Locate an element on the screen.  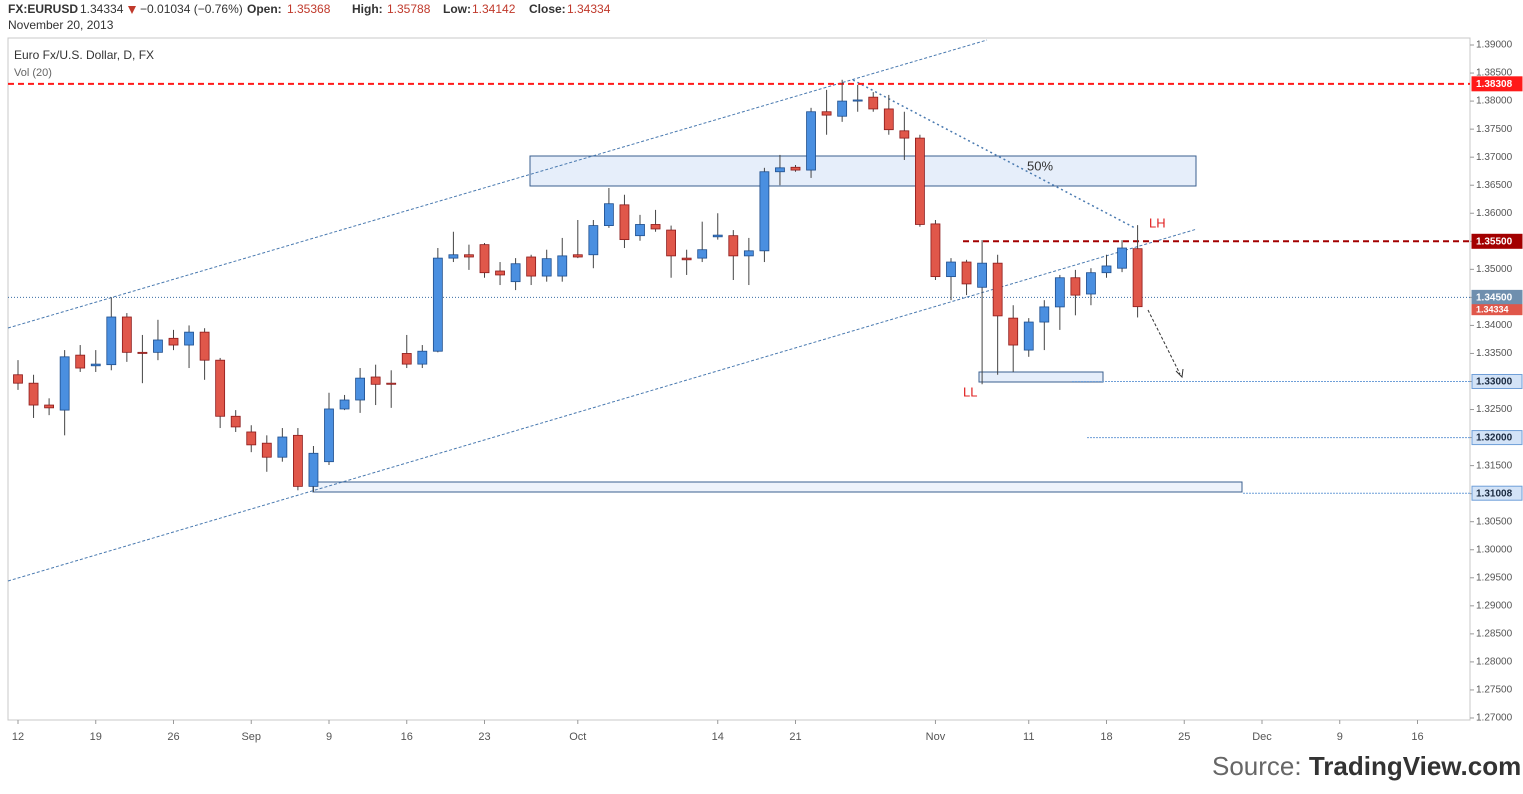
y-tick-label: 1.33500 is located at coordinates (1494, 353).